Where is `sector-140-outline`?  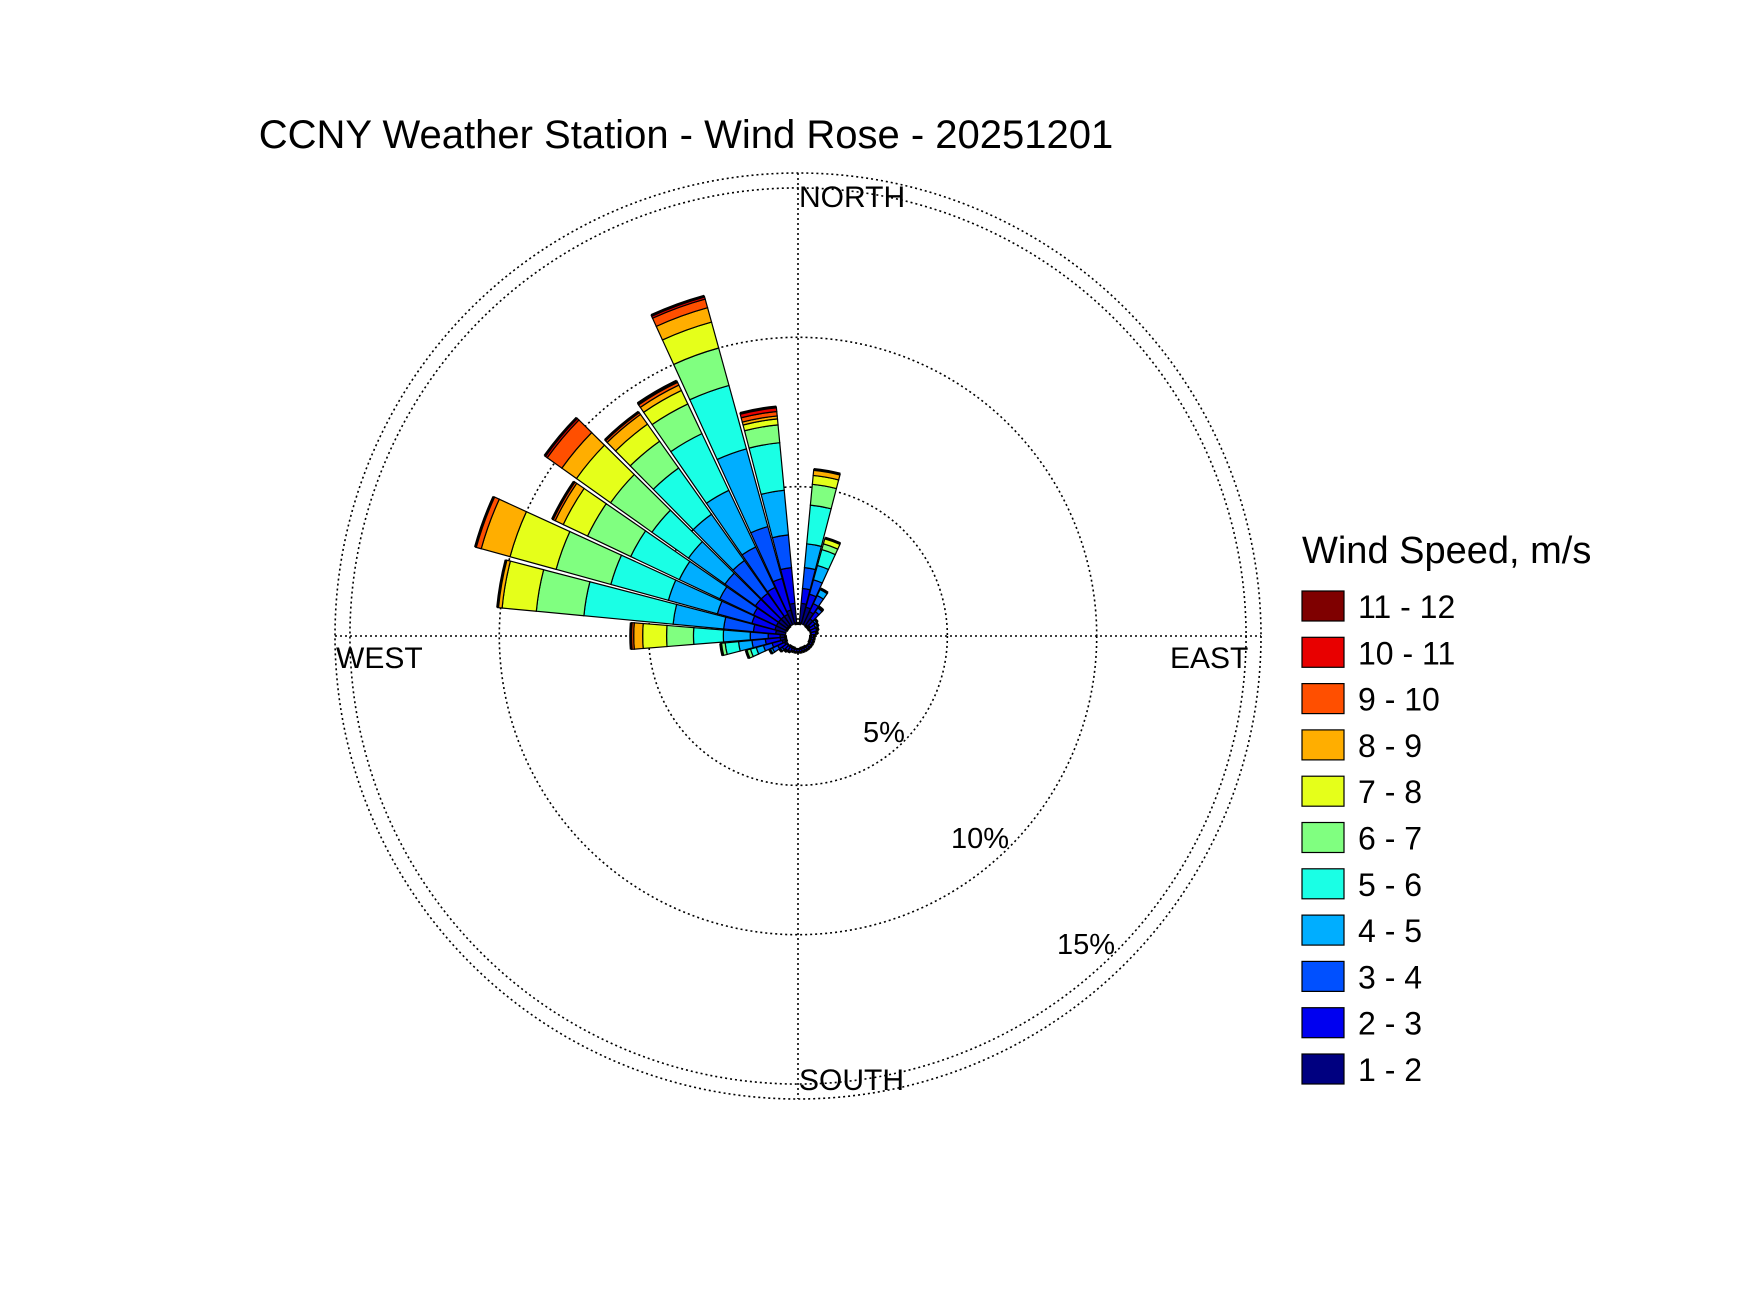
sector-140-outline is located at coordinates (808, 648).